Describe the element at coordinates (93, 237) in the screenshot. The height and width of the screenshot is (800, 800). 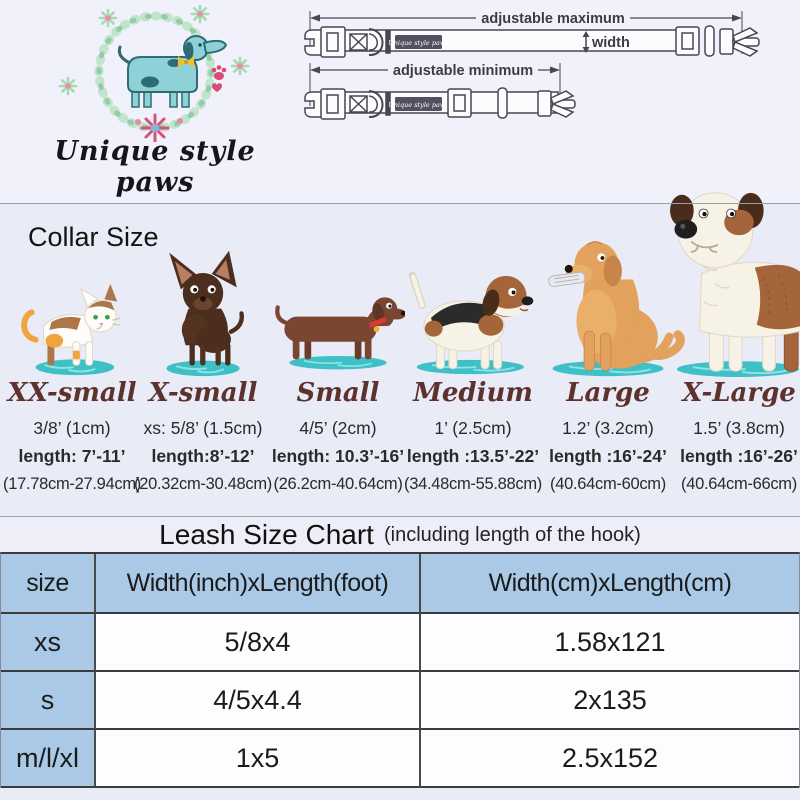
I see `collar-size-title: Collar Size` at that location.